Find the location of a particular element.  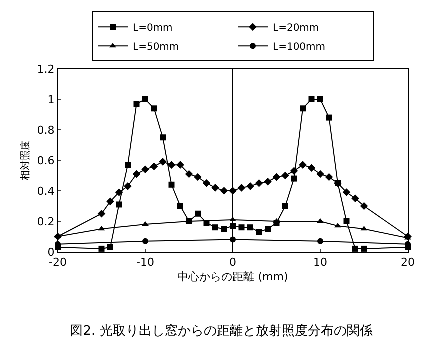

legend-label: L=20mm is located at coordinates (296, 28).